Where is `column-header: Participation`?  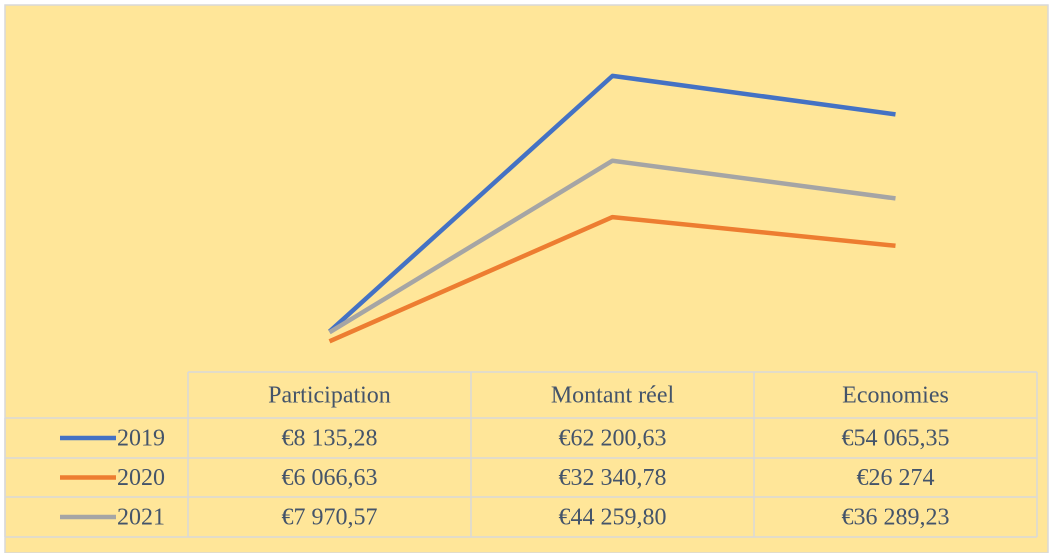 column-header: Participation is located at coordinates (329, 396).